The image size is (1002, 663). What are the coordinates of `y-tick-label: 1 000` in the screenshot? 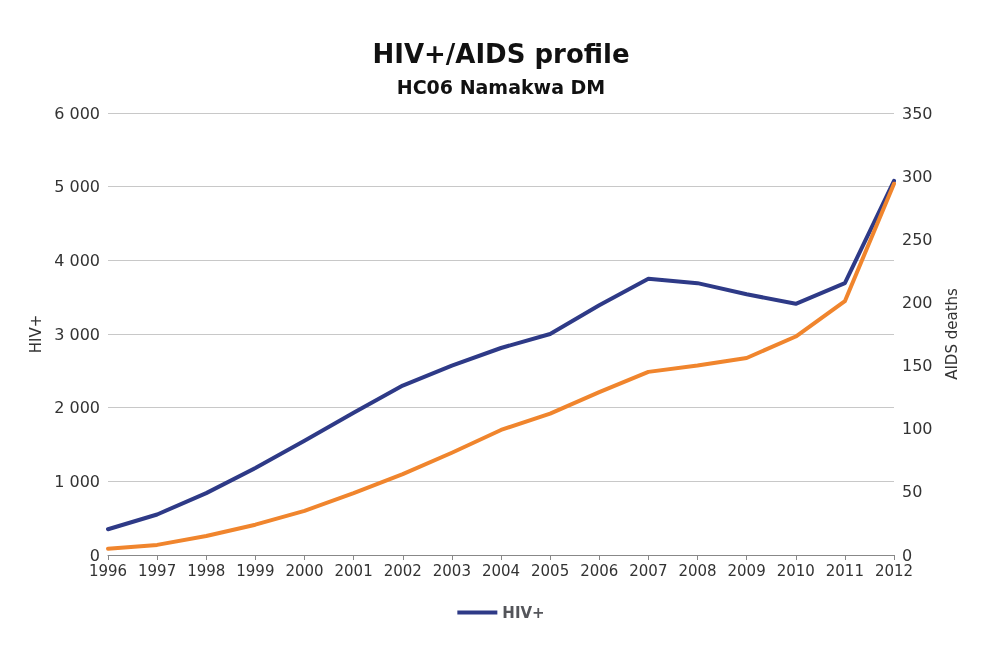 It's located at (77, 481).